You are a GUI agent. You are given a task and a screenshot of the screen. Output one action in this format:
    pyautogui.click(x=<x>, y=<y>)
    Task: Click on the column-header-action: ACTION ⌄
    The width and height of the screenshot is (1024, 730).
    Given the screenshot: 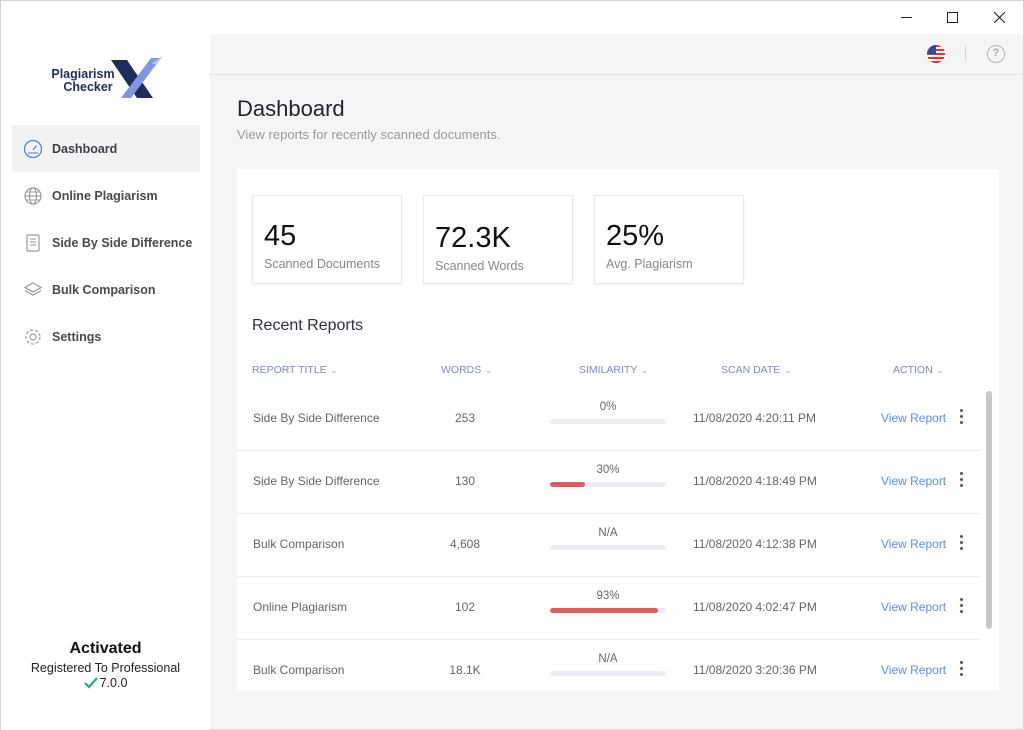 What is the action you would take?
    pyautogui.click(x=918, y=370)
    